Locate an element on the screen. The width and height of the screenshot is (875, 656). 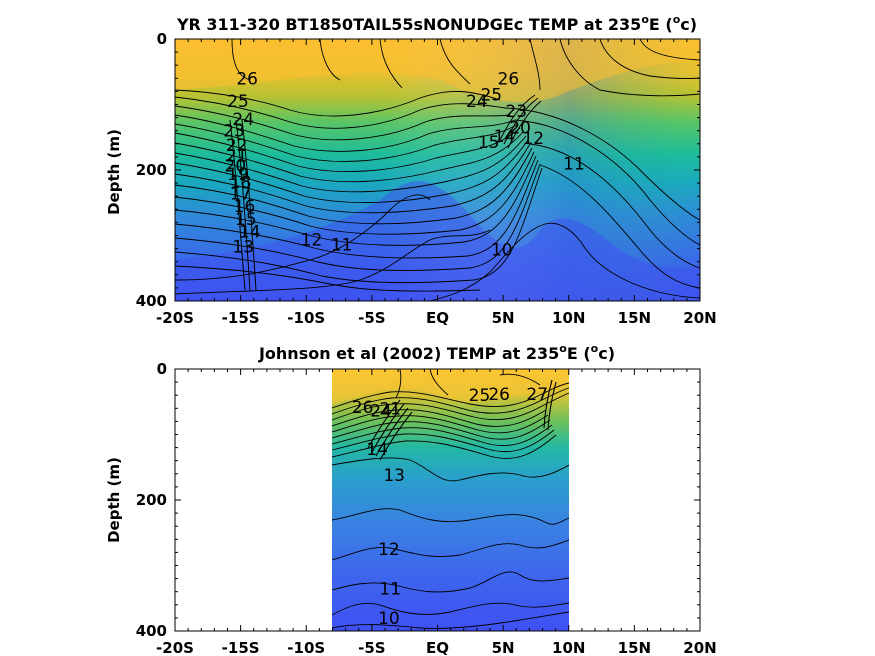
contour-label: 18 is located at coordinates (241, 183).